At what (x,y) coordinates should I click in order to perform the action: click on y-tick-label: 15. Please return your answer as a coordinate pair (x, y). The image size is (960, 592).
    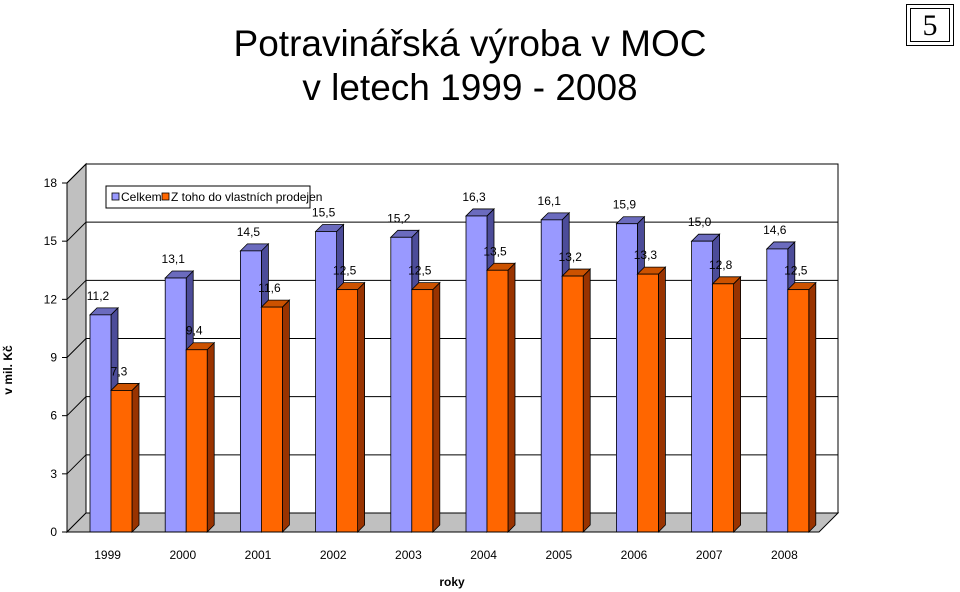
    Looking at the image, I should click on (51, 241).